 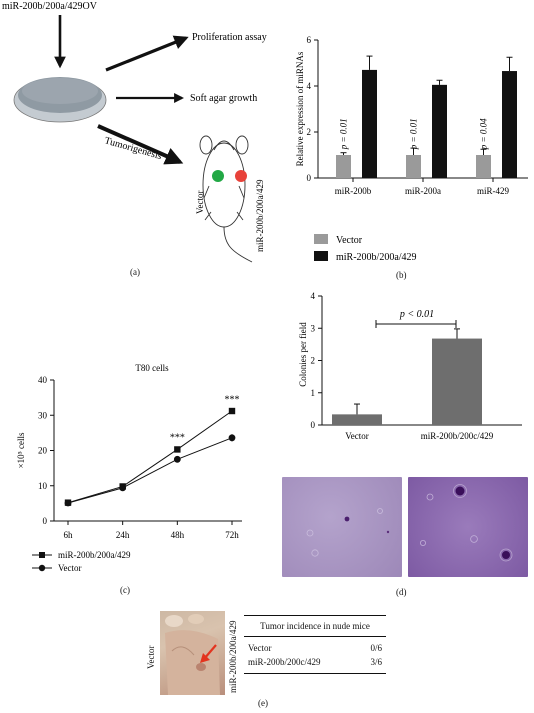 I want to click on bar-Vector, so click(x=357, y=419).